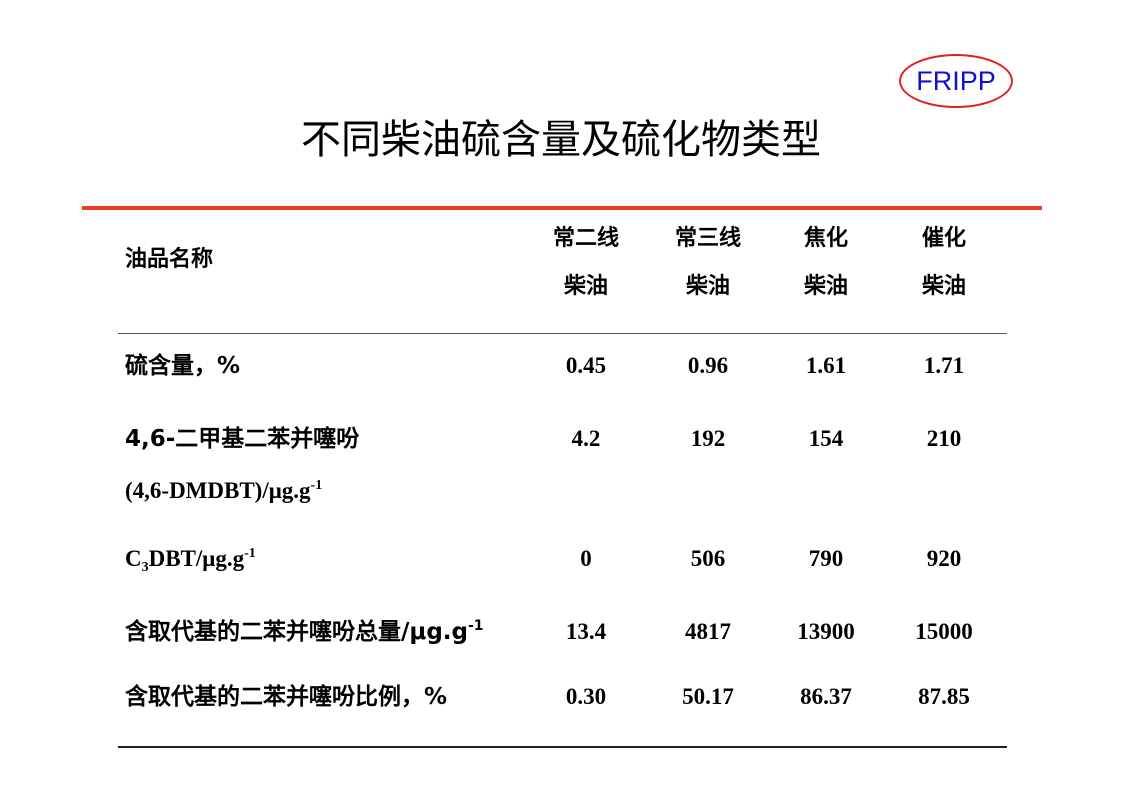 This screenshot has width=1122, height=793. What do you see at coordinates (196, 558) in the screenshot?
I see `label-text: DBT/μg.g` at bounding box center [196, 558].